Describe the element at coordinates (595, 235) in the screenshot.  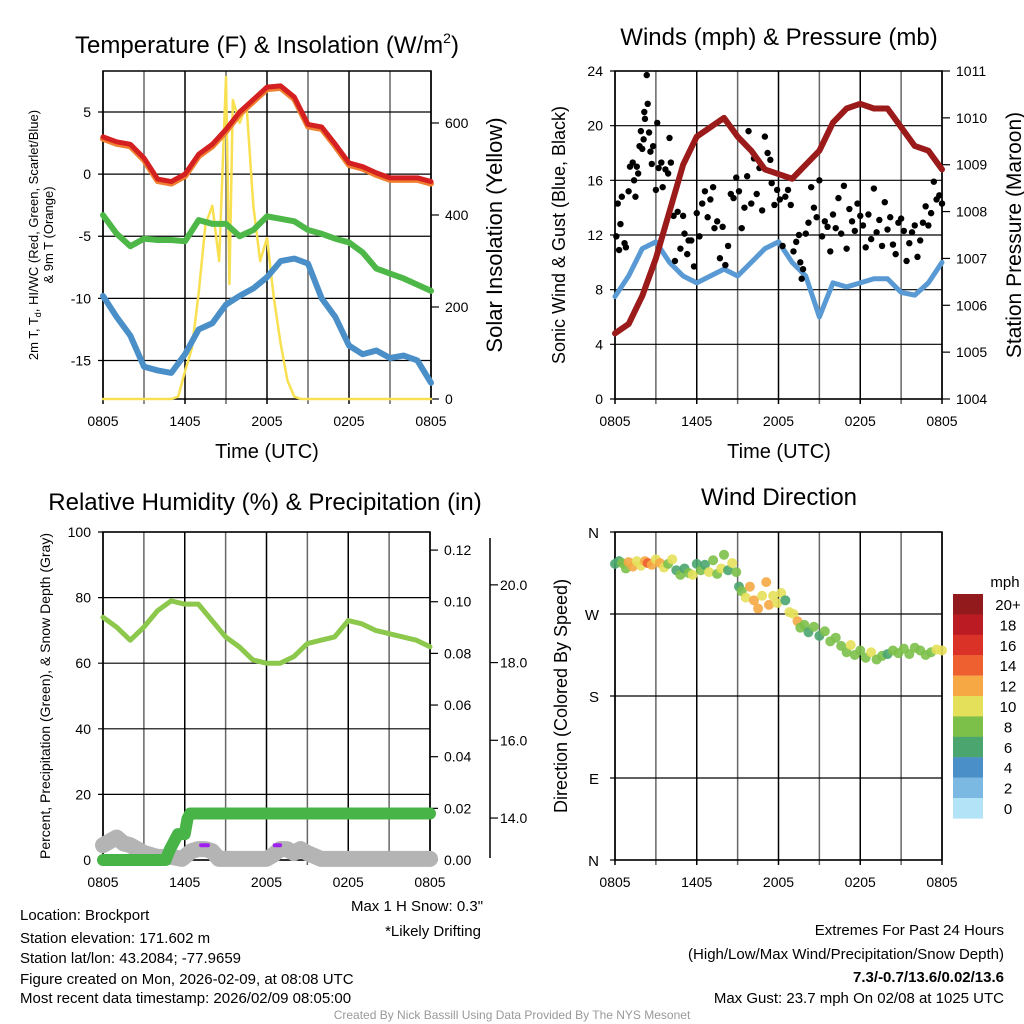
I see `wind-y-tick-label: 12` at that location.